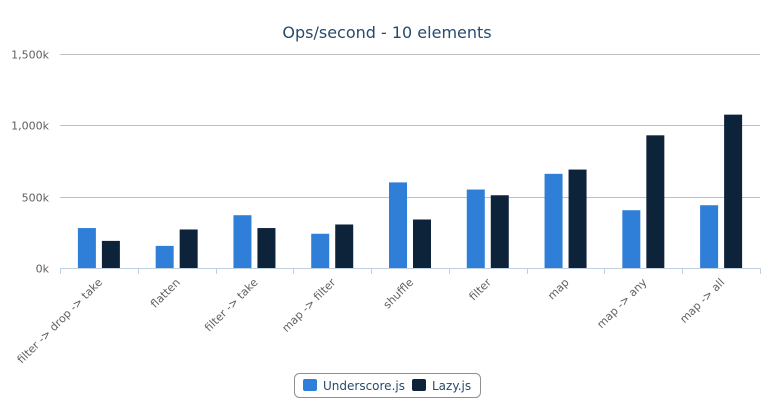 The width and height of the screenshot is (774, 411). I want to click on x-tick-label: map, so click(558, 289).